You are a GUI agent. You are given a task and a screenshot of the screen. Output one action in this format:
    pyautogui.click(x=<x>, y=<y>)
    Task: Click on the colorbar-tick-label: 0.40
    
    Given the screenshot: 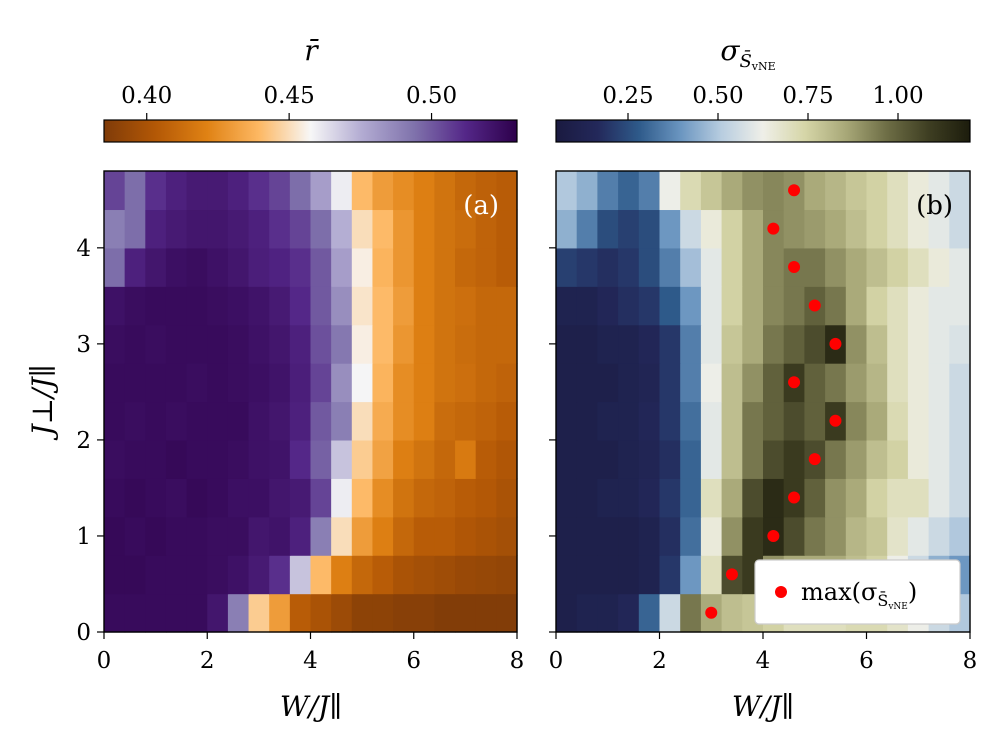 What is the action you would take?
    pyautogui.click(x=146, y=96)
    